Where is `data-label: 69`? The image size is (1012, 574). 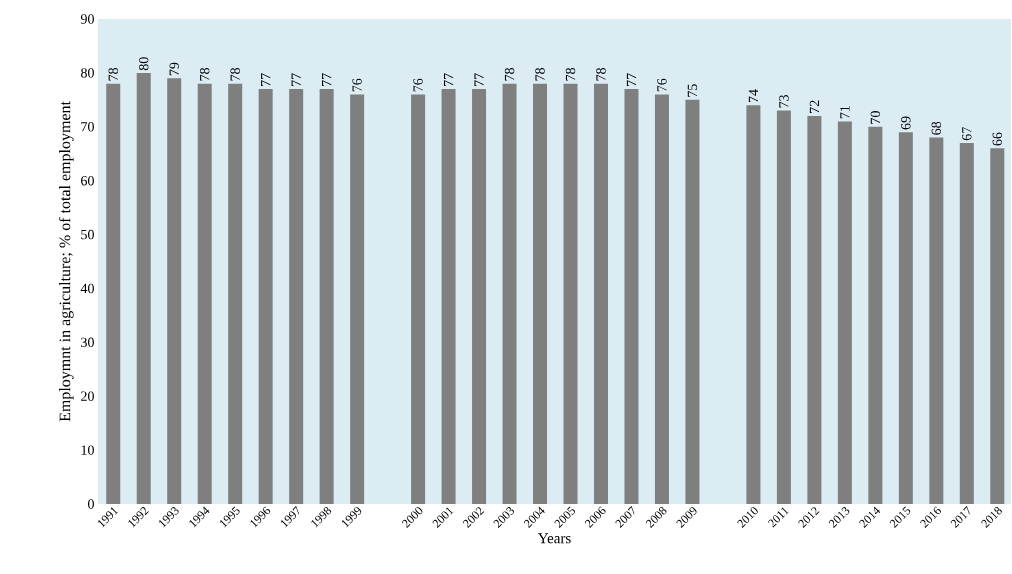 data-label: 69 is located at coordinates (906, 123).